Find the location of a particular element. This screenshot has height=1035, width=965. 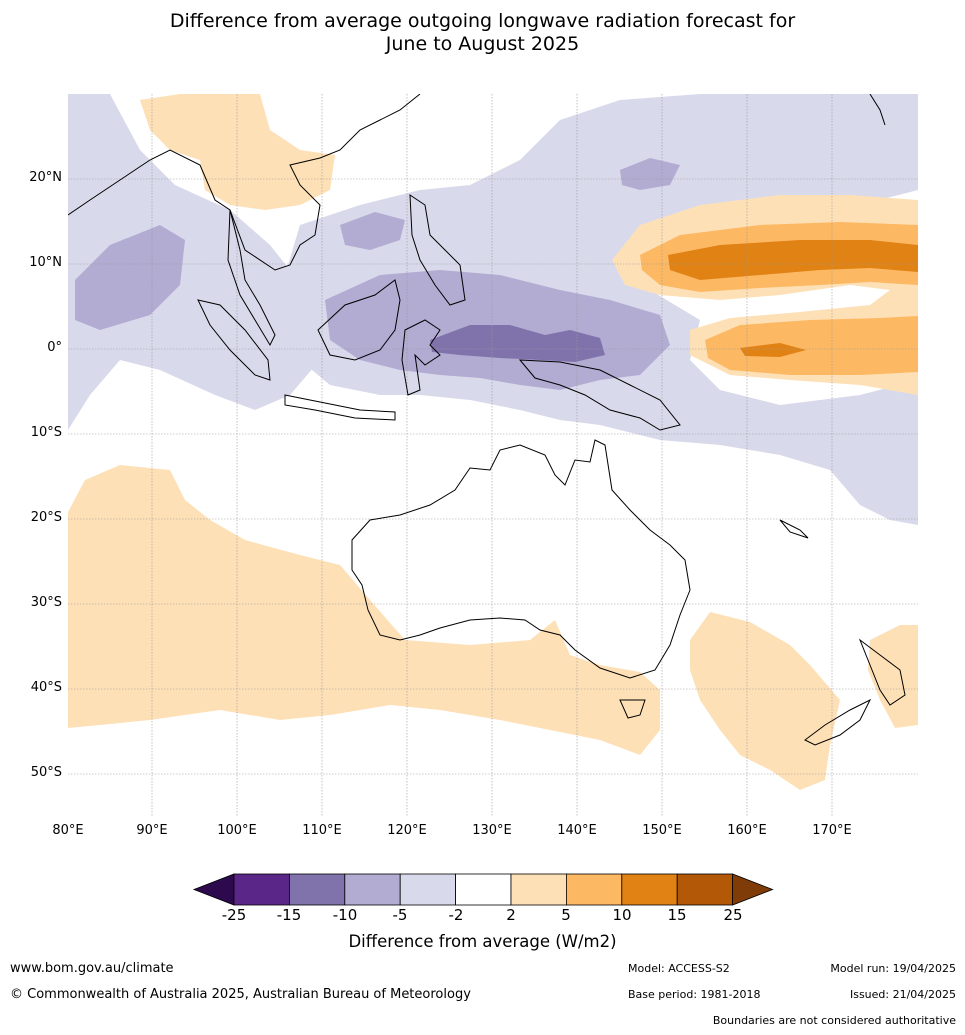

philippines-coastline is located at coordinates (437, 250).